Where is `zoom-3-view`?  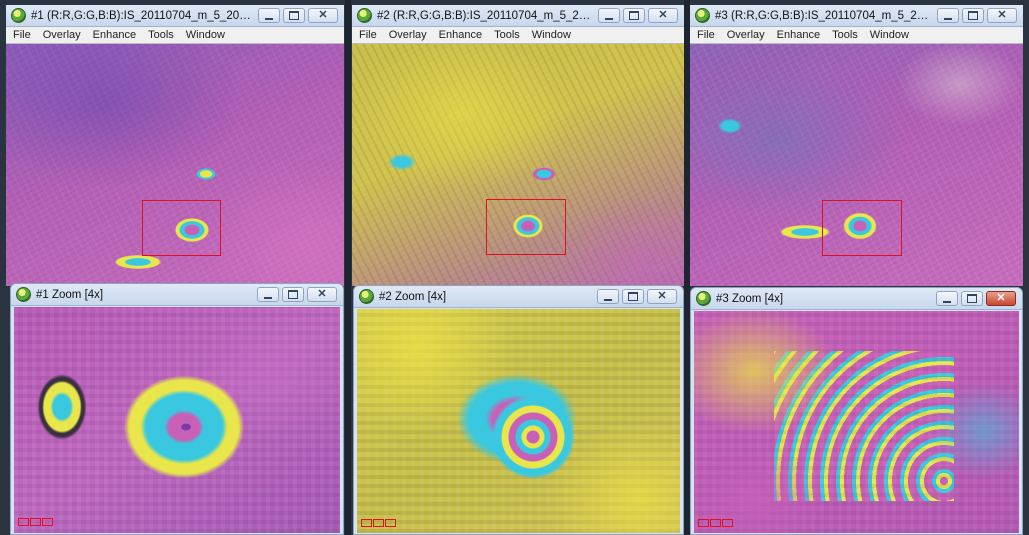 zoom-3-view is located at coordinates (856, 422).